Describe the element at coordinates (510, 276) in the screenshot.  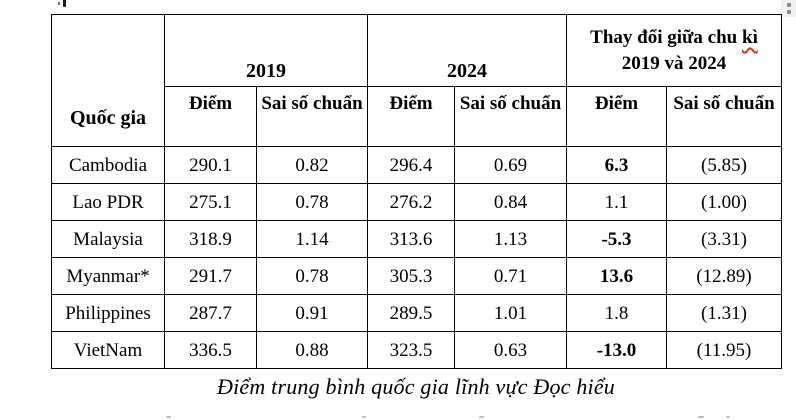
I see `se-2024-cell: 0.71` at that location.